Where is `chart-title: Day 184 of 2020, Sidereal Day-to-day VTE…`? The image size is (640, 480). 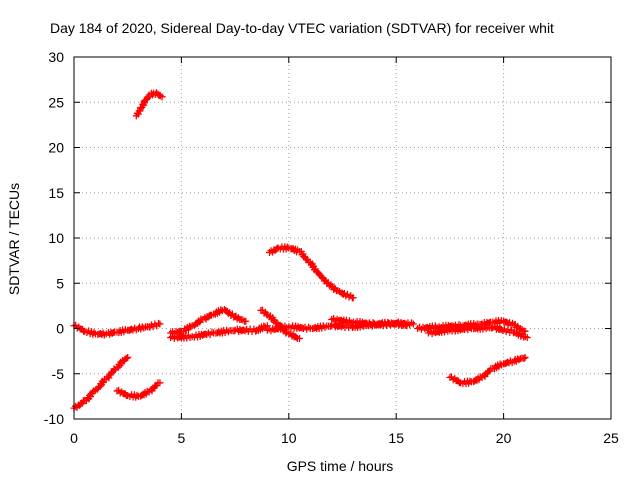 chart-title: Day 184 of 2020, Sidereal Day-to-day VTE… is located at coordinates (302, 28).